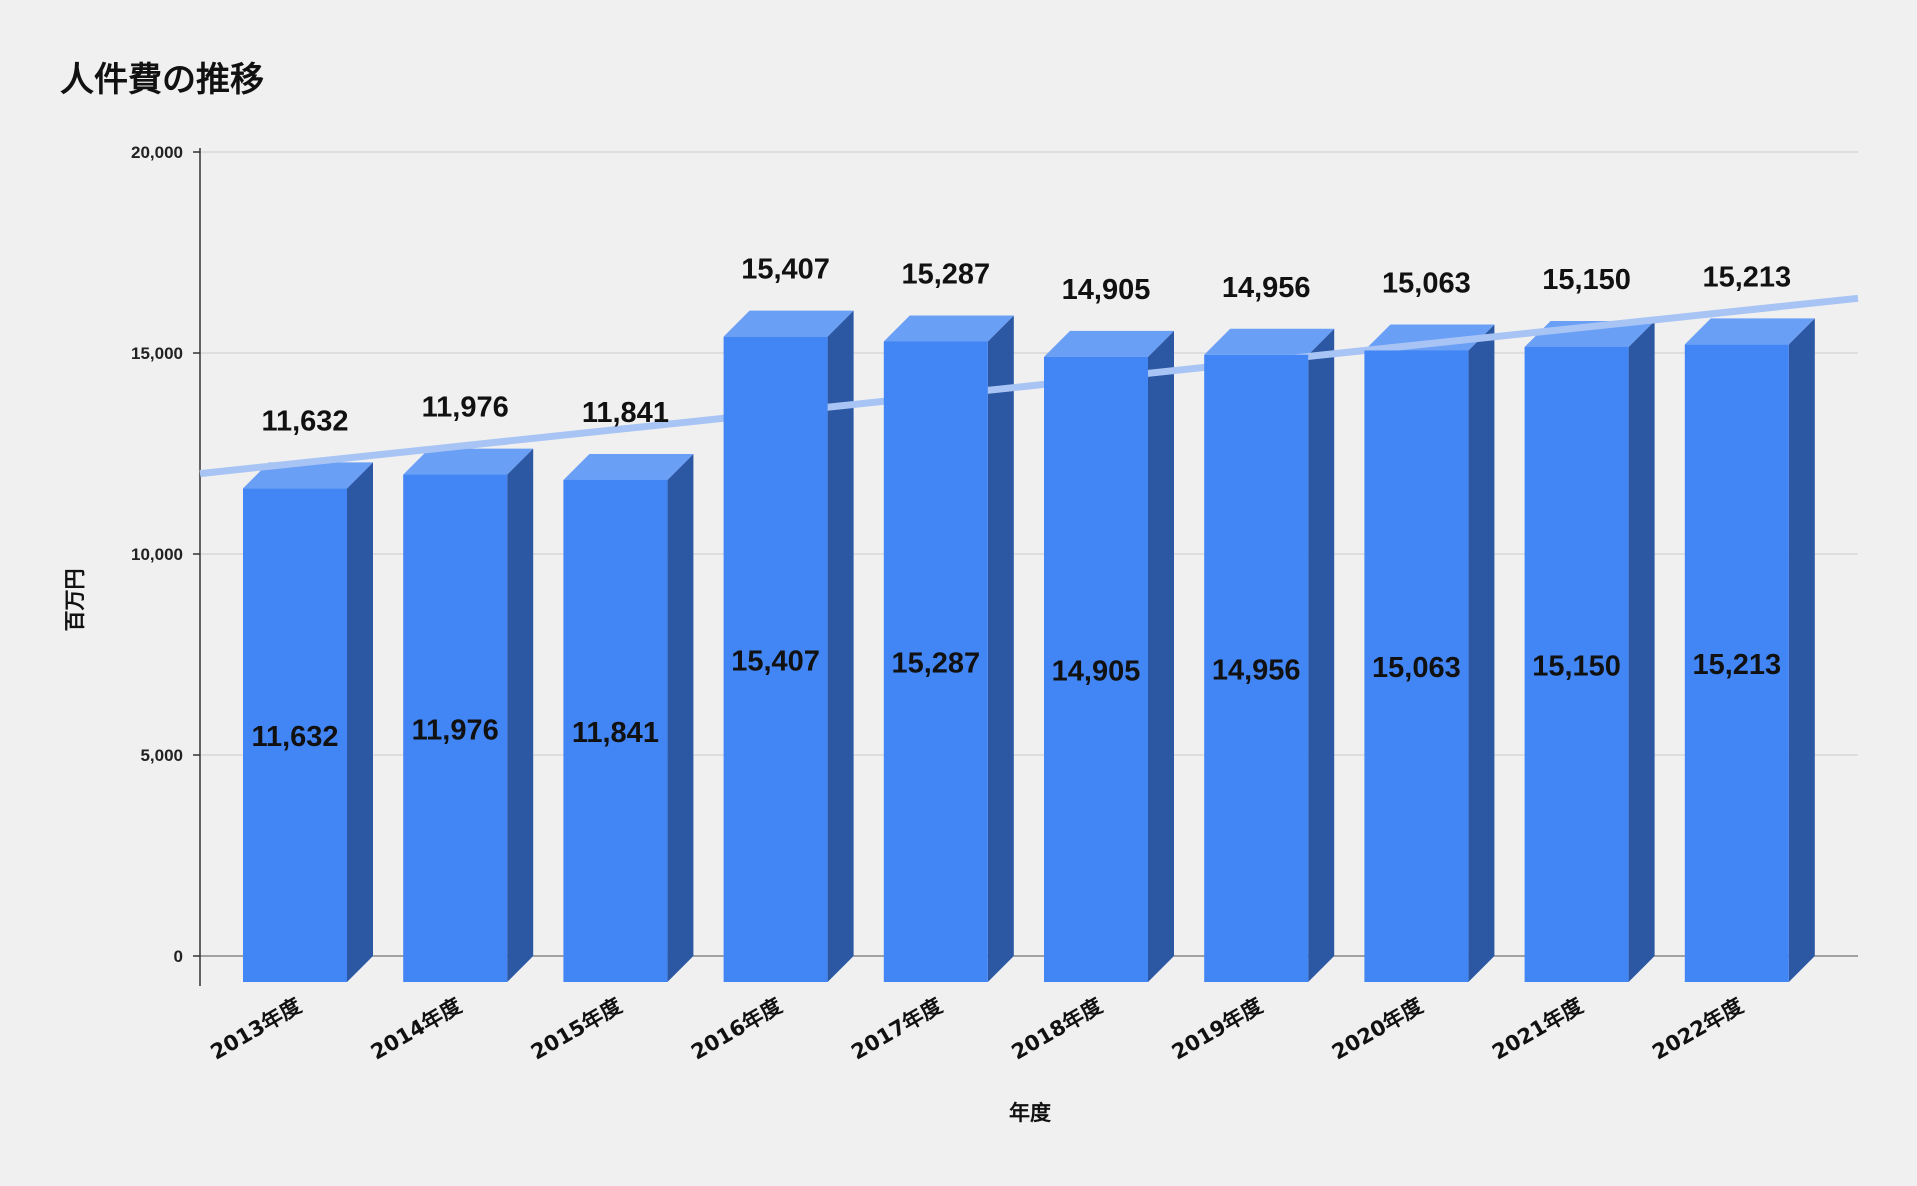 This screenshot has width=1917, height=1186. I want to click on x-category-label: 2021年度, so click(1537, 1029).